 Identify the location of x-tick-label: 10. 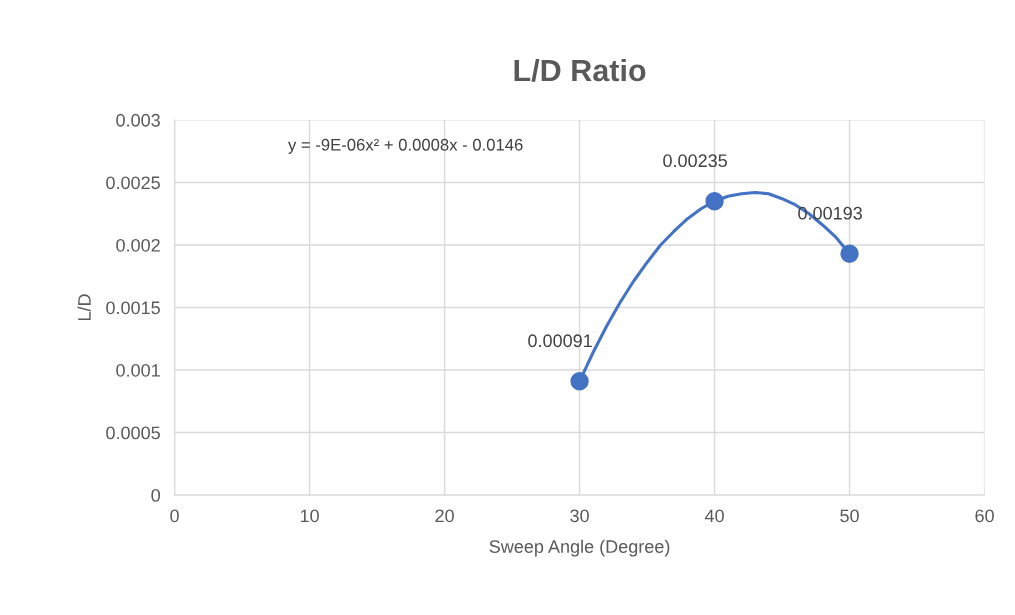
(309, 516).